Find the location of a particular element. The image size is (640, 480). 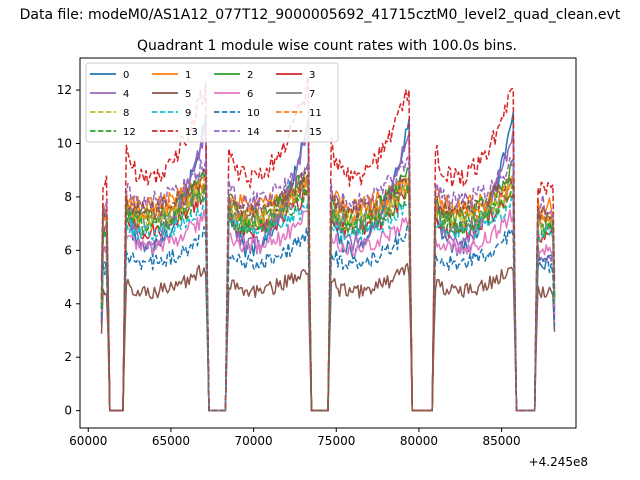

y-axis: 0 2 4 6 8 10 12 is located at coordinates (68, 250).